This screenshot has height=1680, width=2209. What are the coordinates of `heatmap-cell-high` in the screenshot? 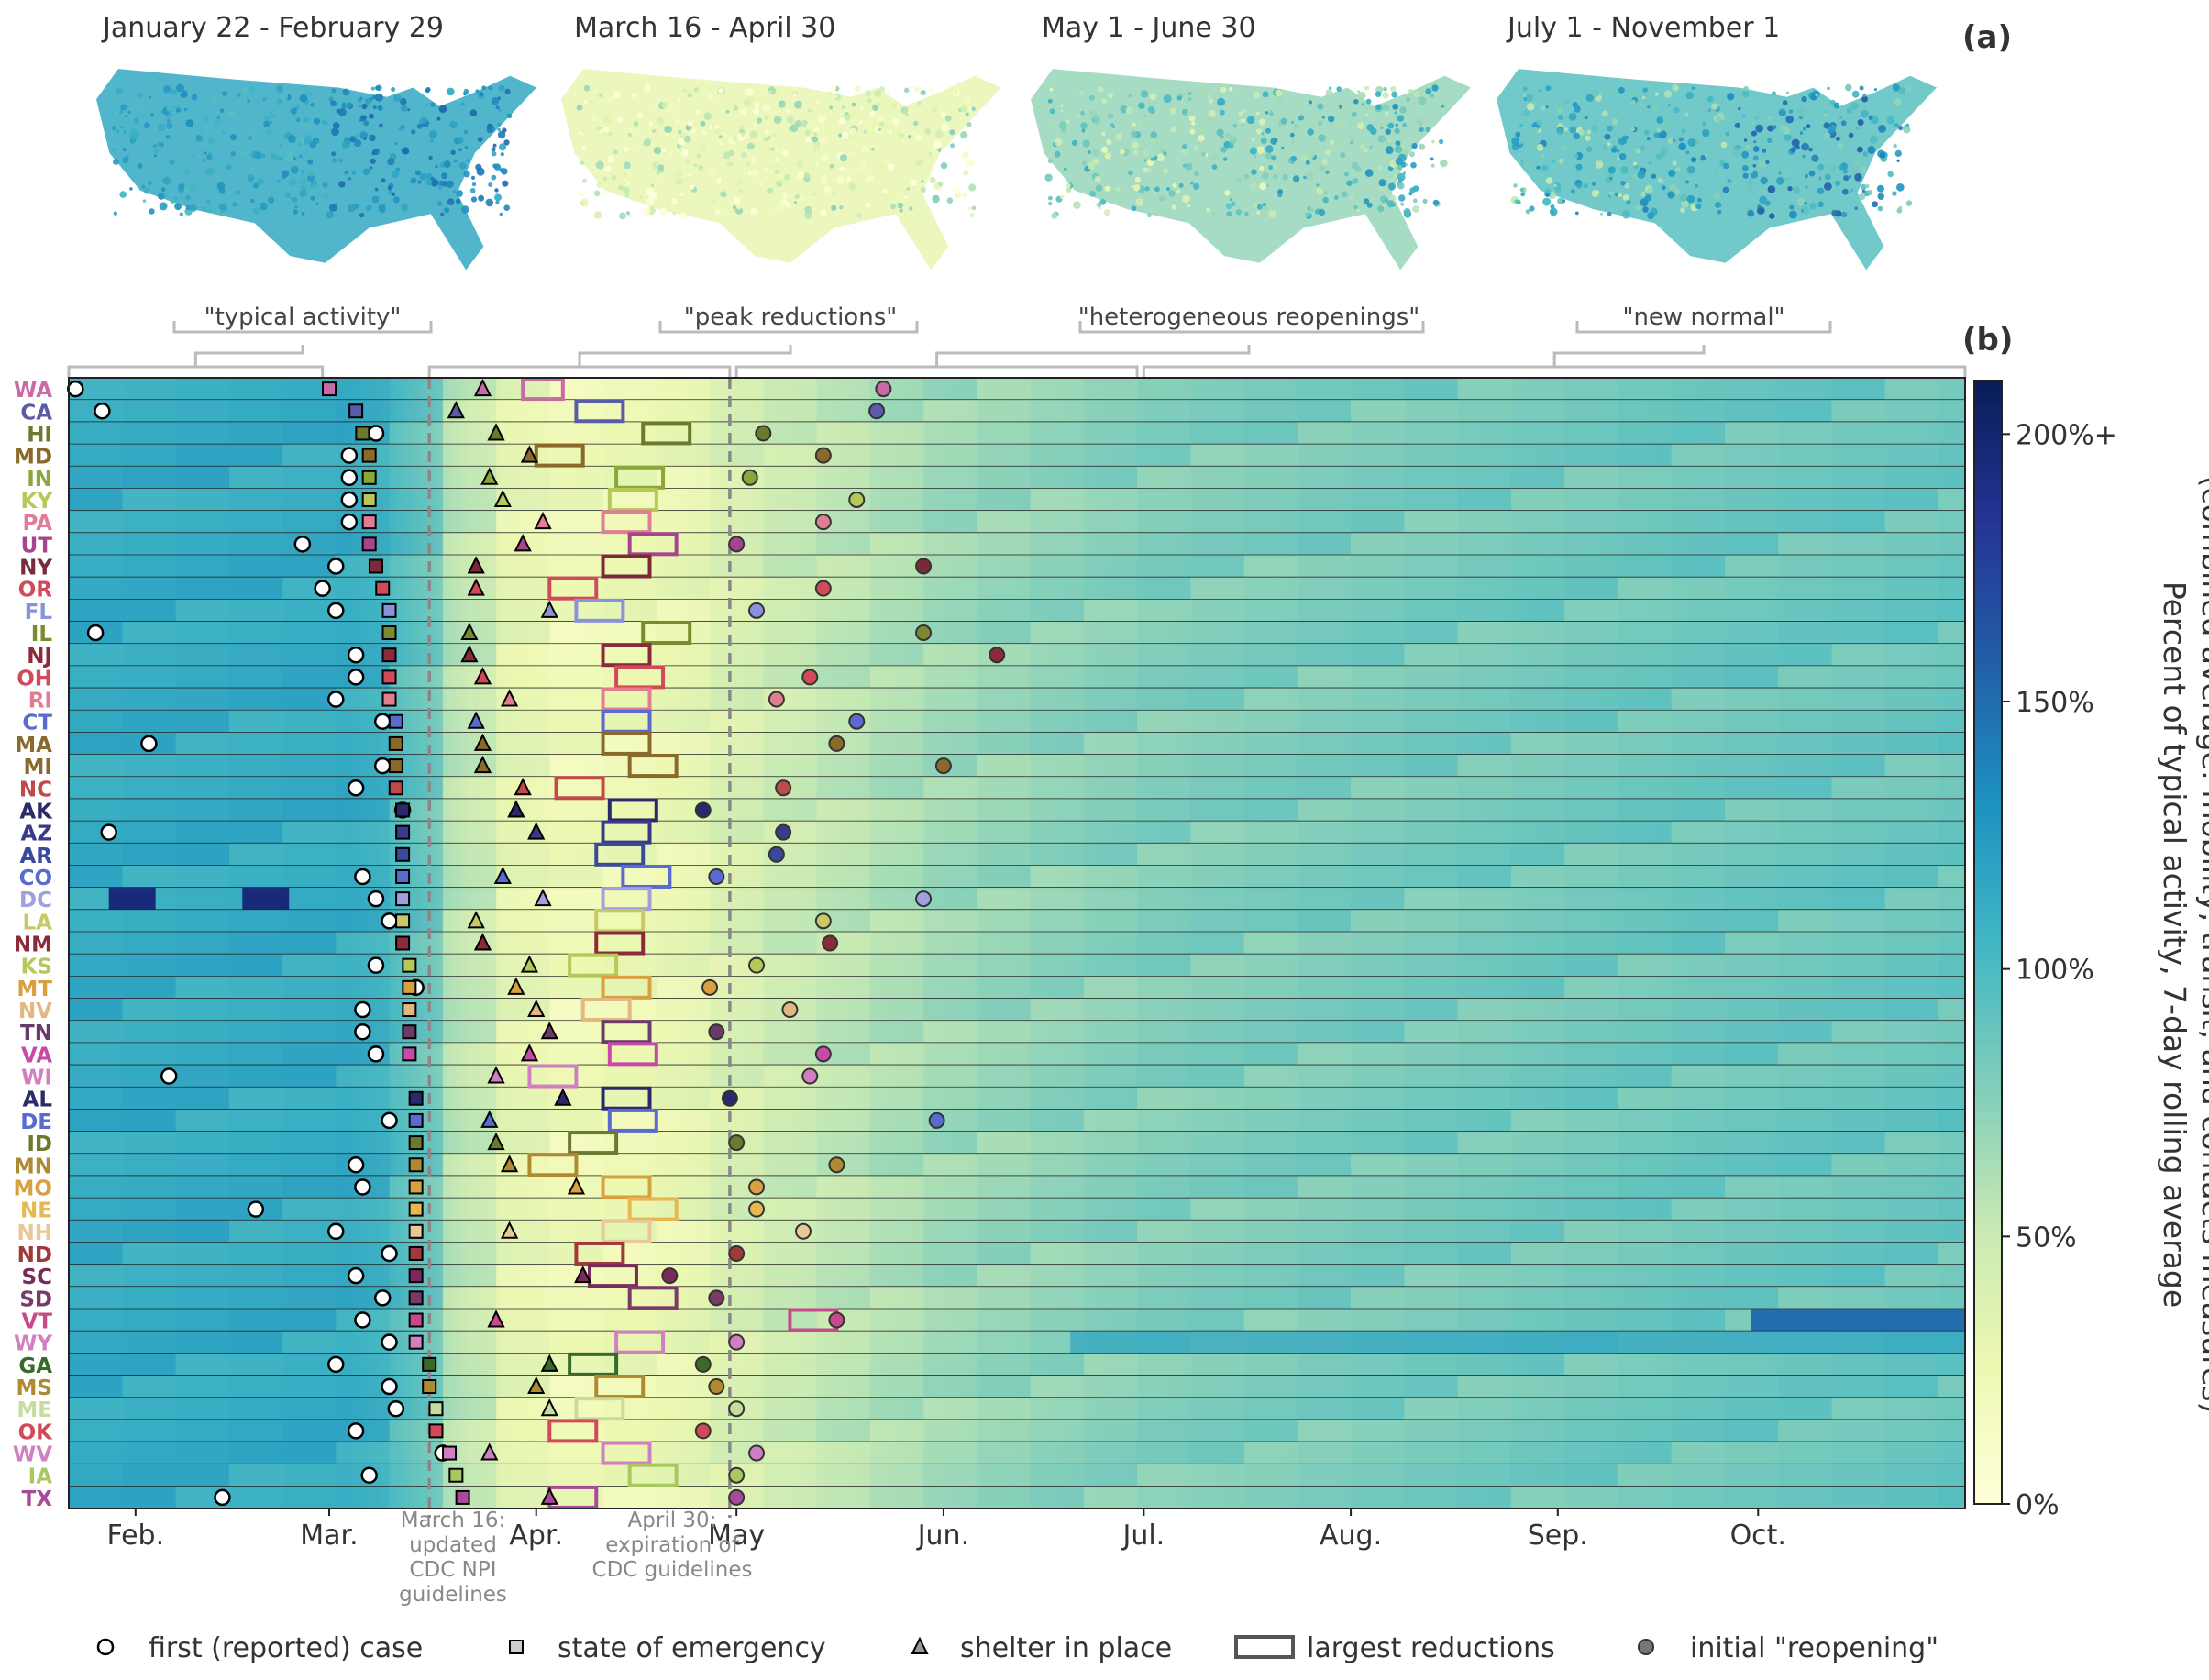 It's located at (266, 899).